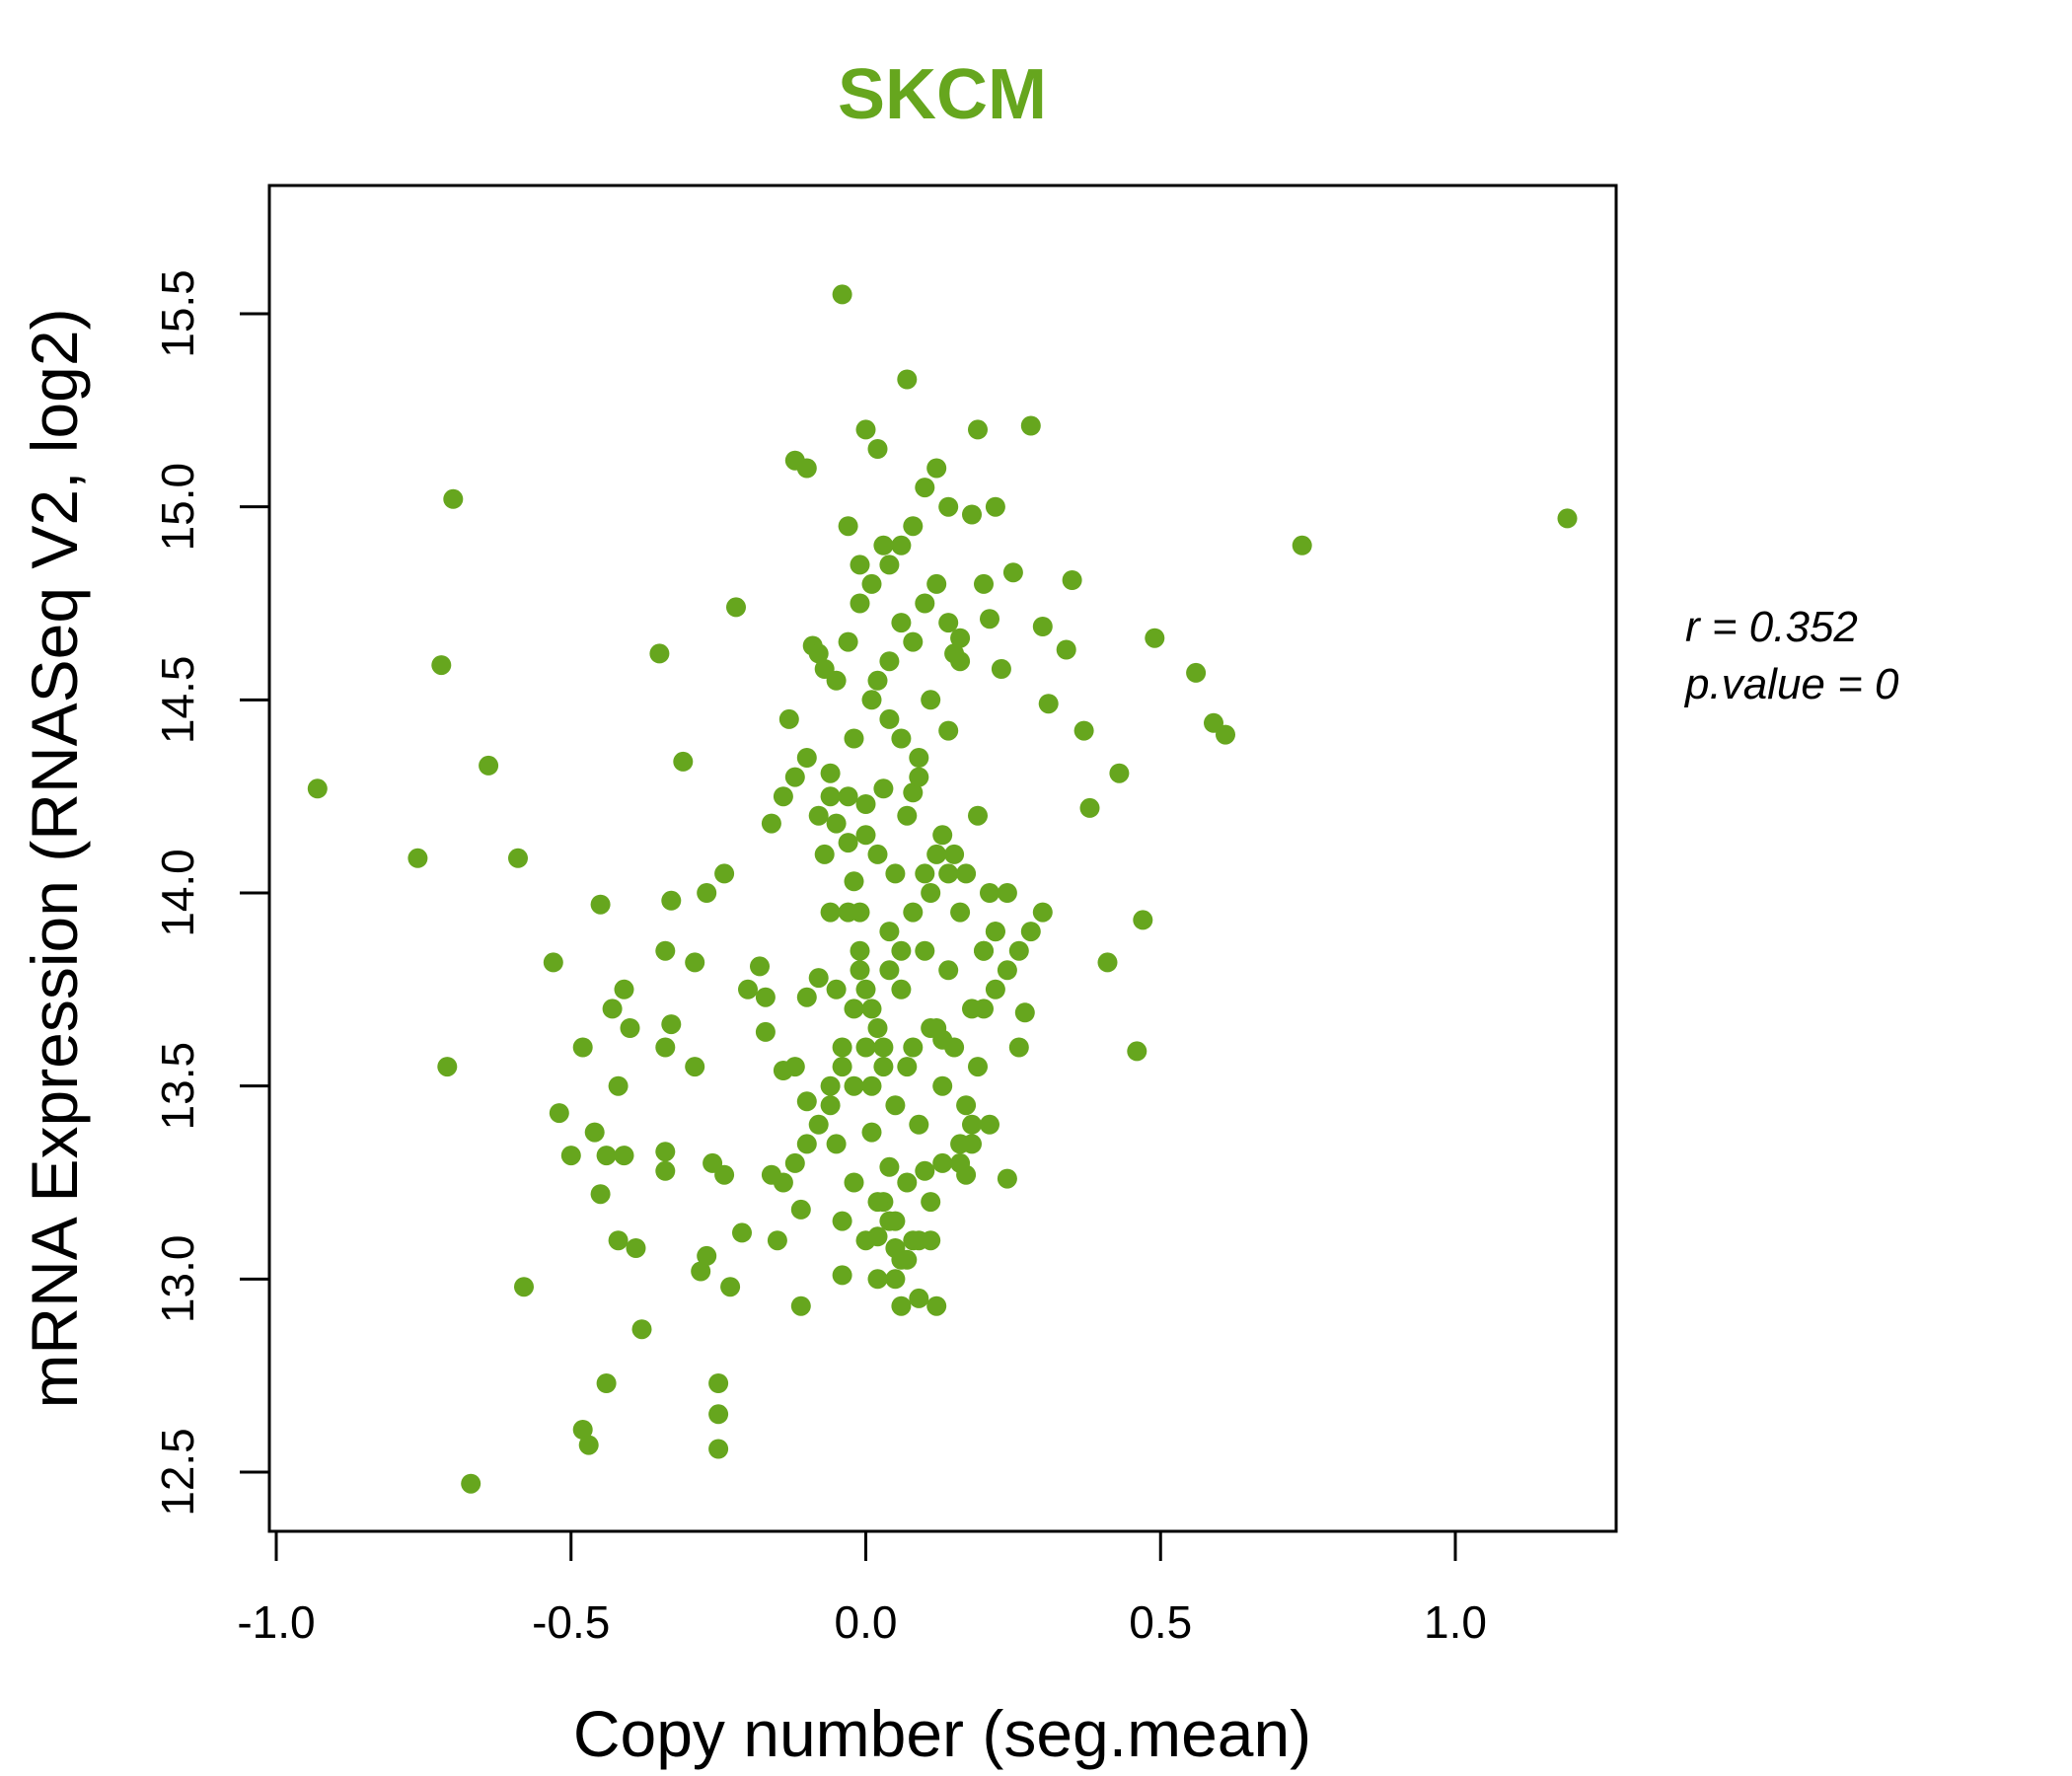 This screenshot has height=1776, width=2072. What do you see at coordinates (862, 1588) in the screenshot?
I see `x-axis: -1.0 -0.5 0.0 0.5 1.0` at bounding box center [862, 1588].